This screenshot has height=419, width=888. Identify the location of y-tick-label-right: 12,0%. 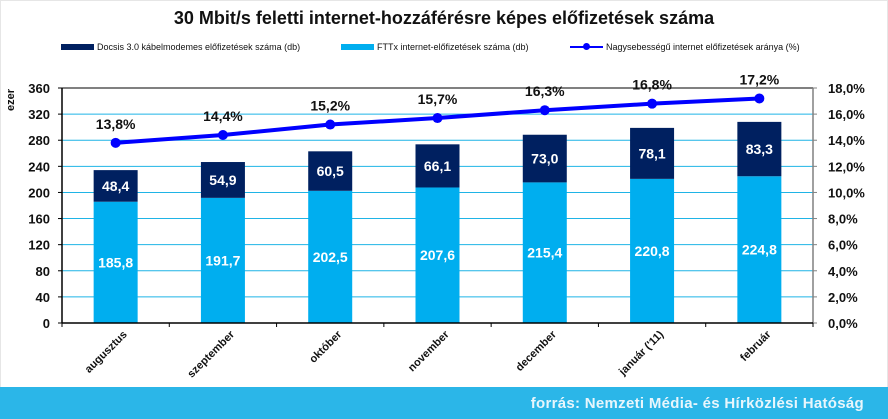
(846, 166).